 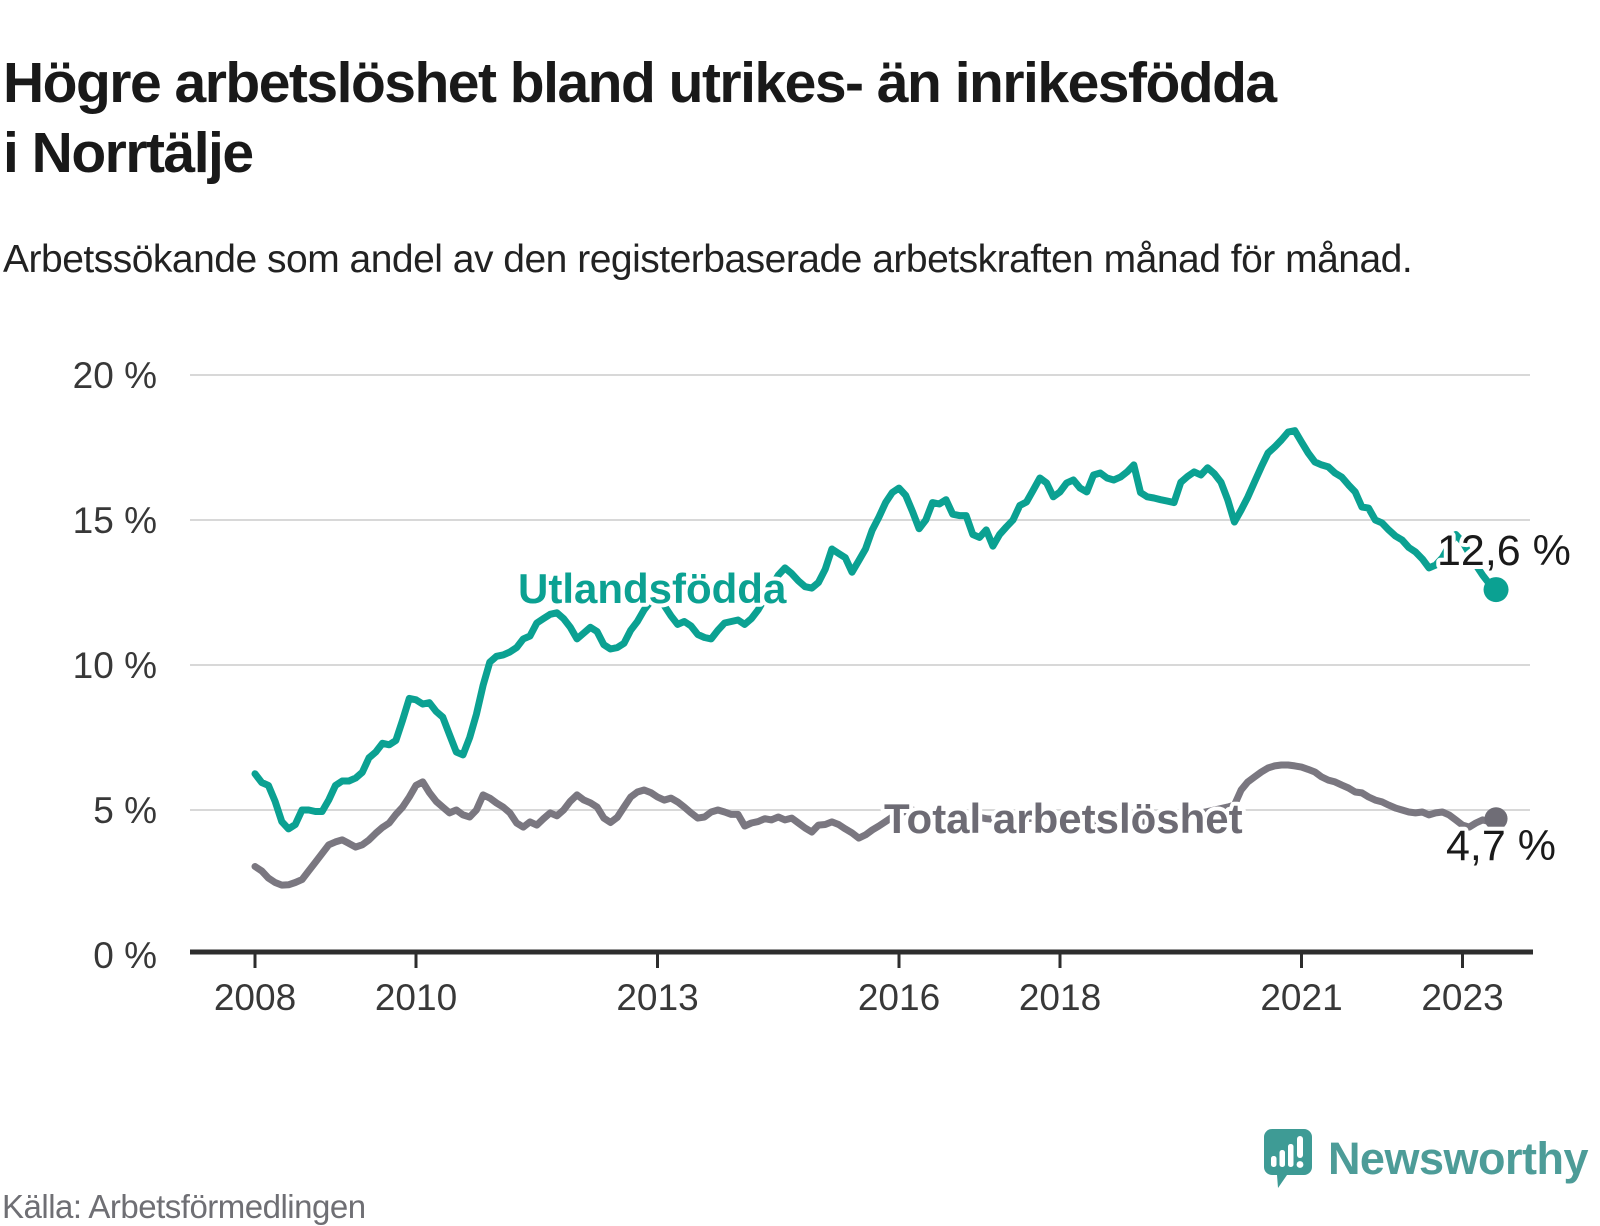 I want to click on x-tick-label: 2010, so click(x=416, y=997).